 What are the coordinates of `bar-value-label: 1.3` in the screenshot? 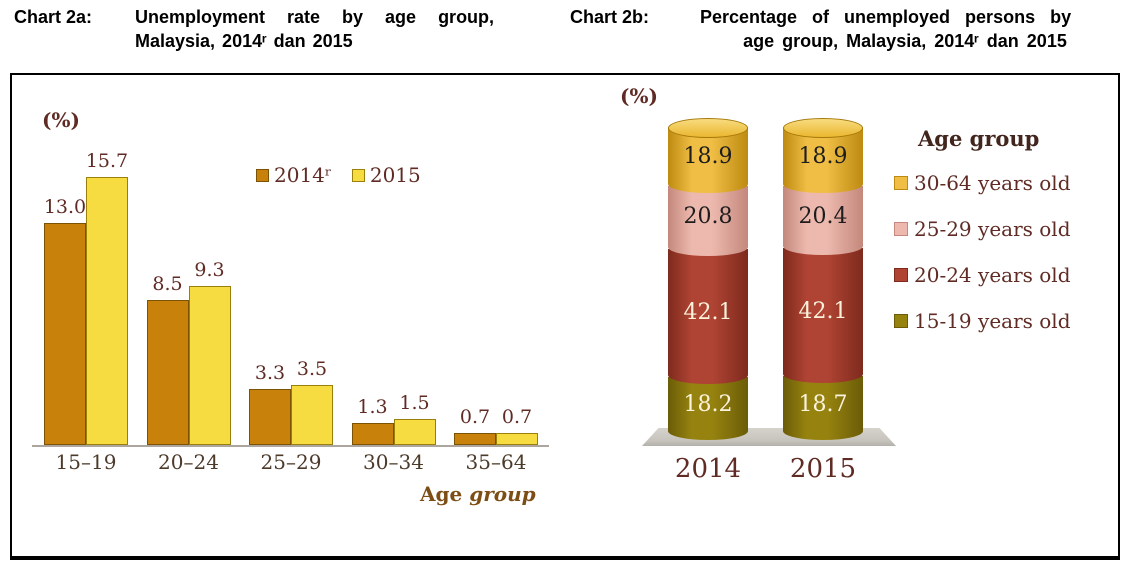 It's located at (372, 406).